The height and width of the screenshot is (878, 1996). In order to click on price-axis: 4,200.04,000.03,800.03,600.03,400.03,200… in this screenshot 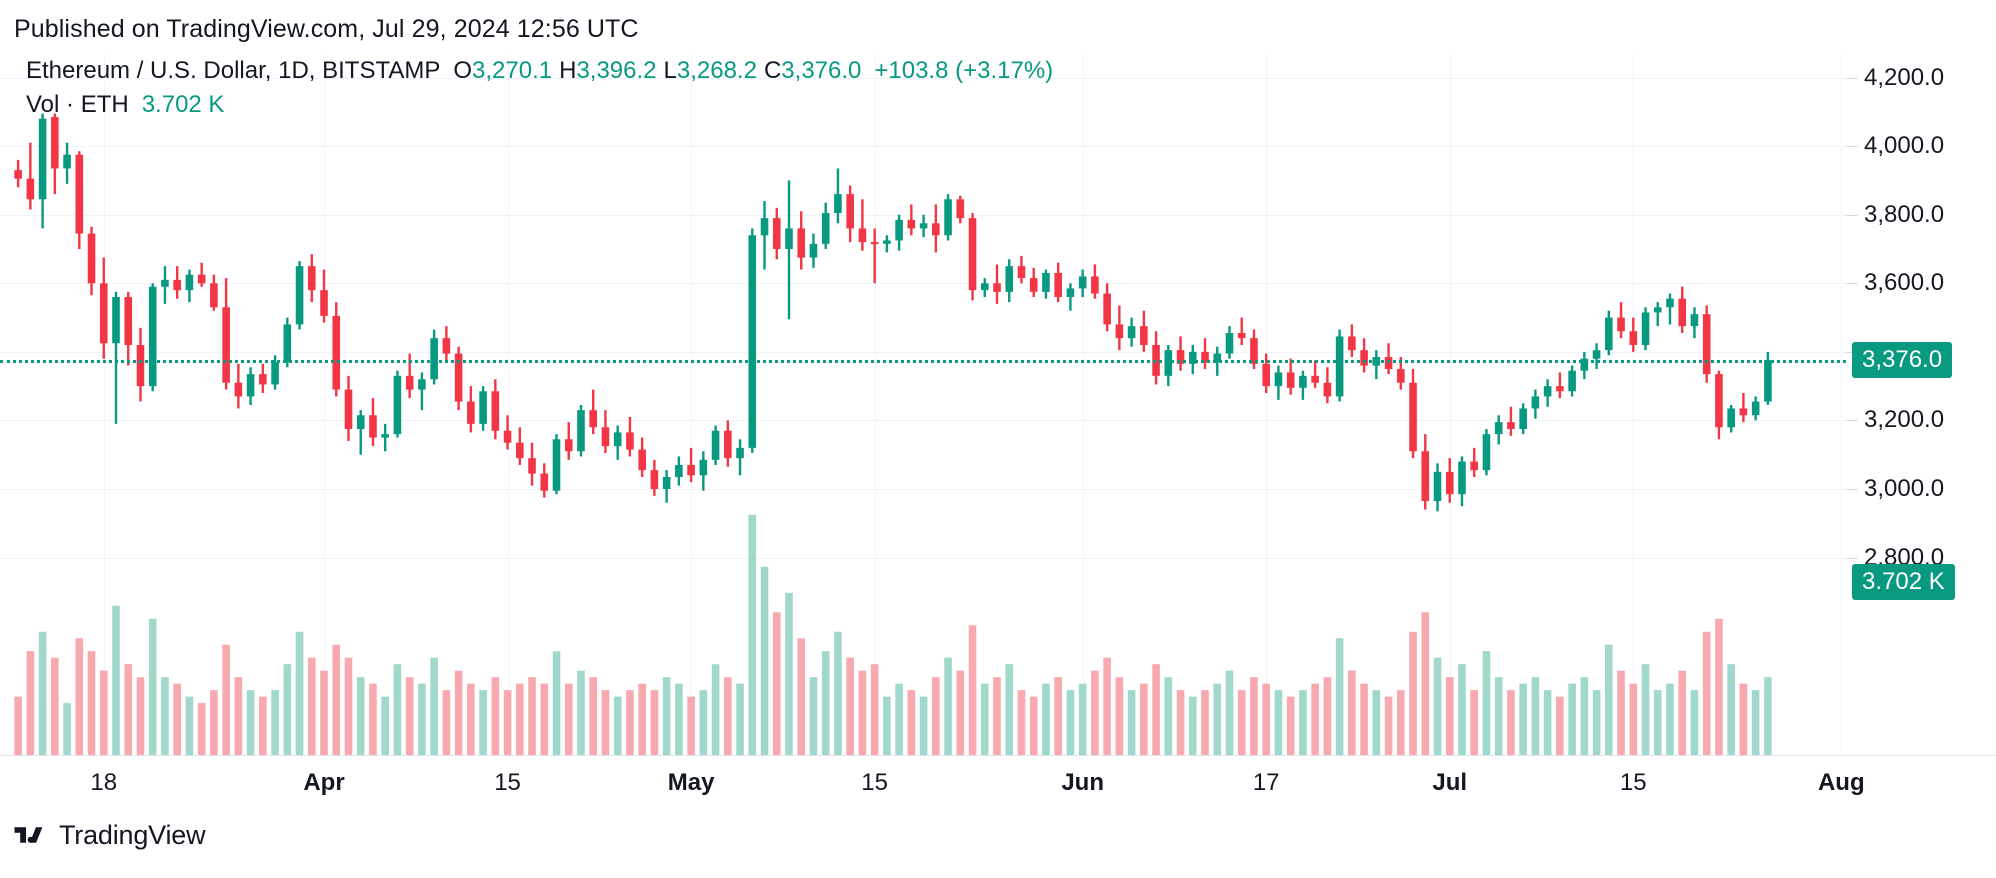, I will do `click(1921, 405)`.